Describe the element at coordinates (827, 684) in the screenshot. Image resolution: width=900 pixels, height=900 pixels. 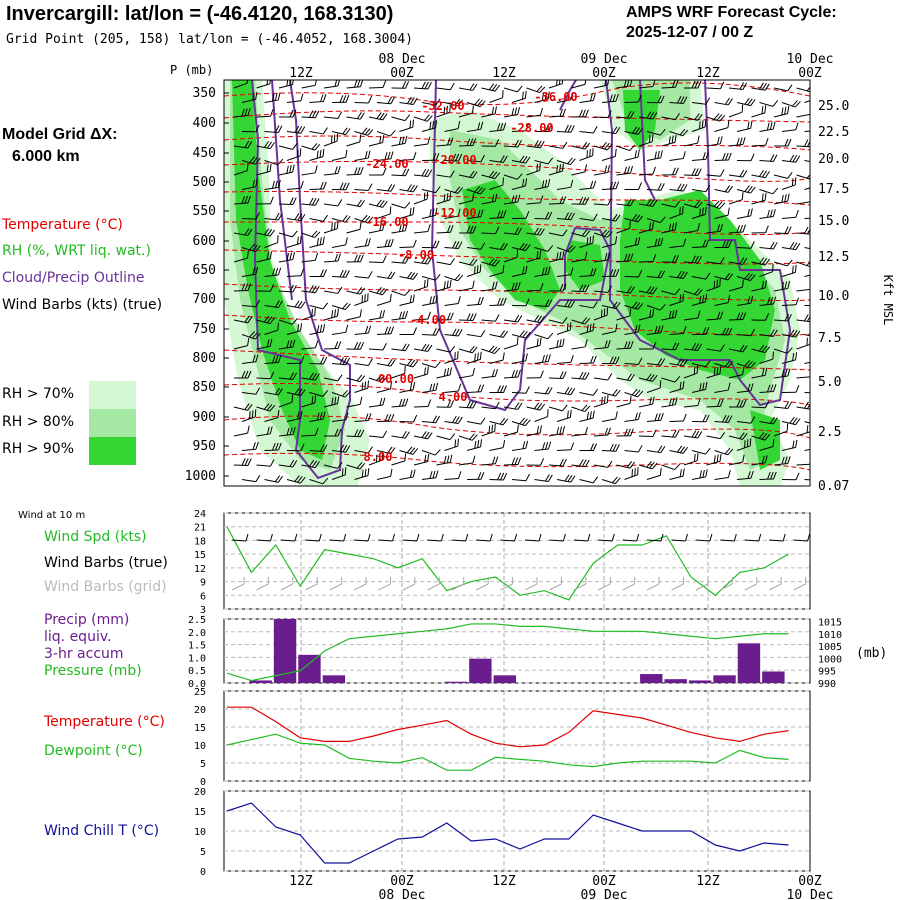
I see `pressure-tick-label: 990` at that location.